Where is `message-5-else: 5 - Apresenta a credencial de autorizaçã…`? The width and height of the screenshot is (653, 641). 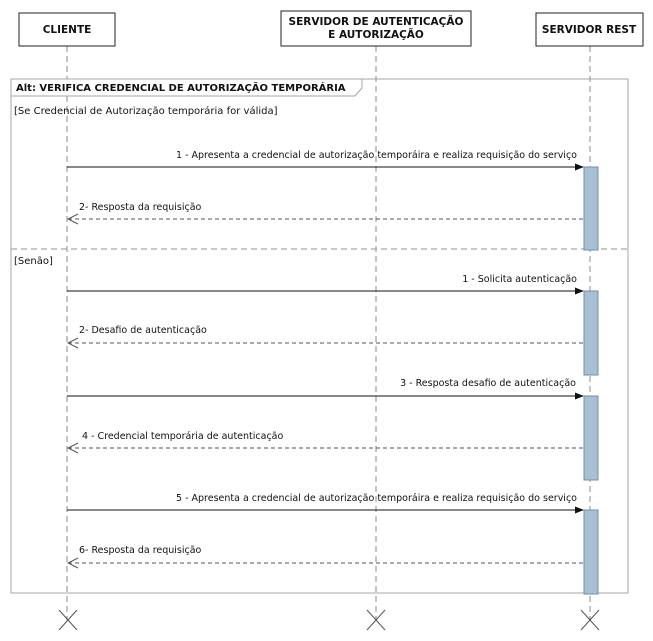 message-5-else: 5 - Apresenta a credencial de autorizaçã… is located at coordinates (325, 503).